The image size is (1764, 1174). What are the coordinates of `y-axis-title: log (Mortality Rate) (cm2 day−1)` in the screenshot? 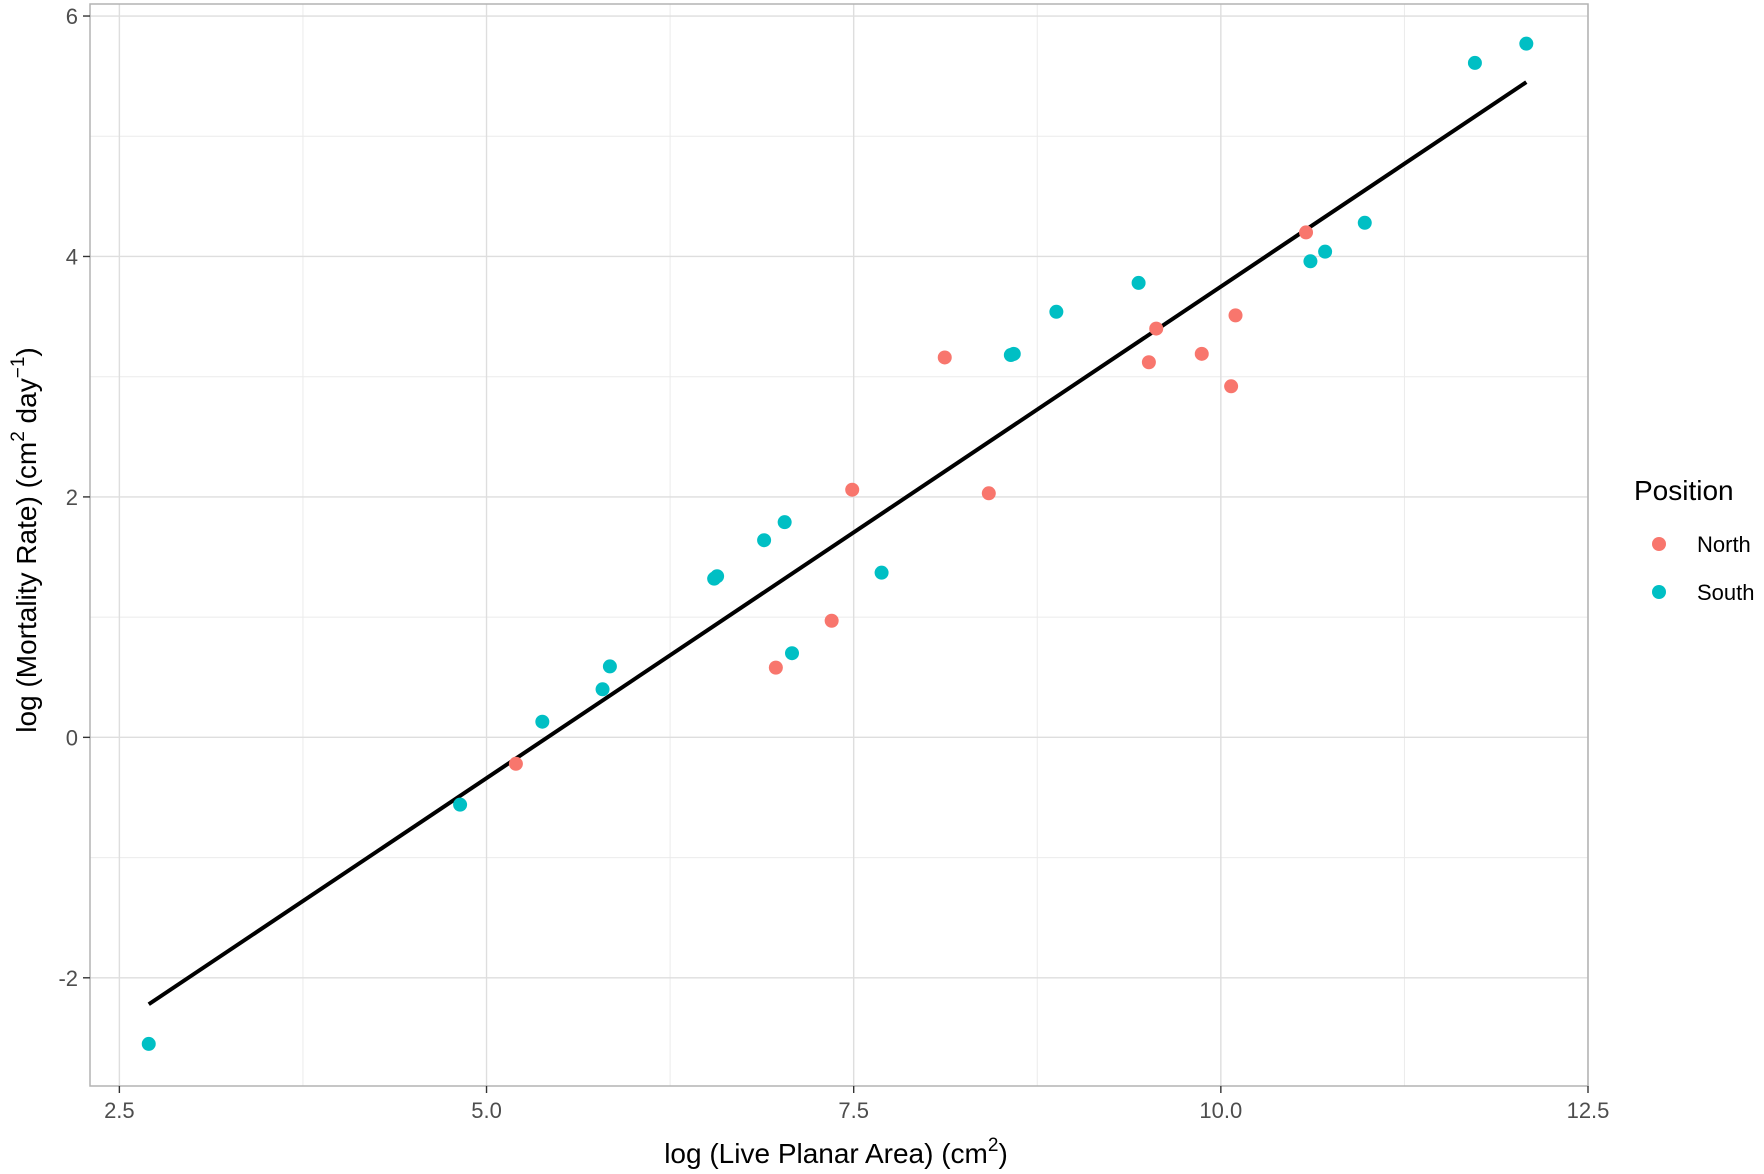 It's located at (25, 539).